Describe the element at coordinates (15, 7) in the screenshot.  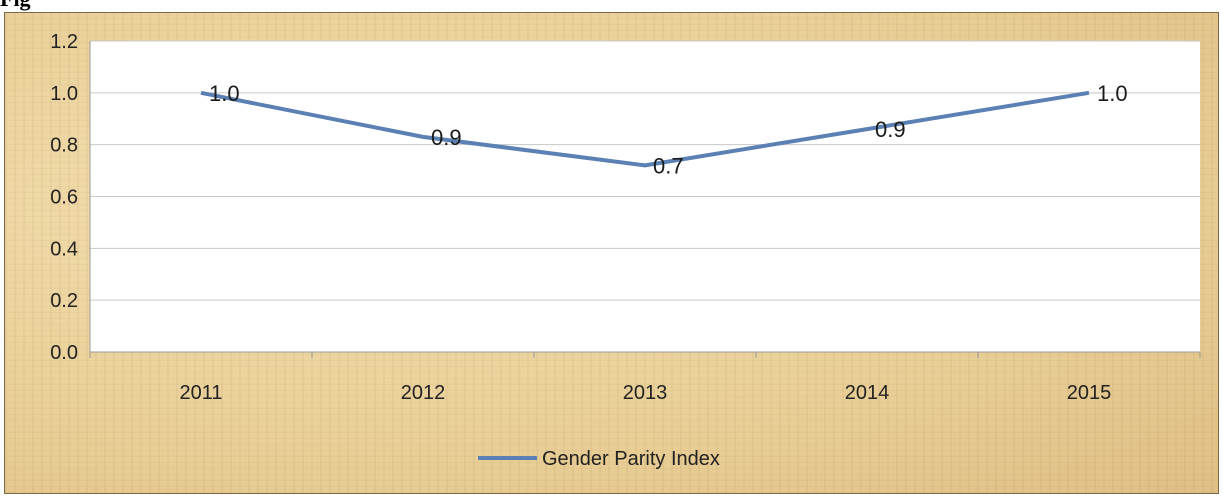
I see `figure-caption: Fig` at that location.